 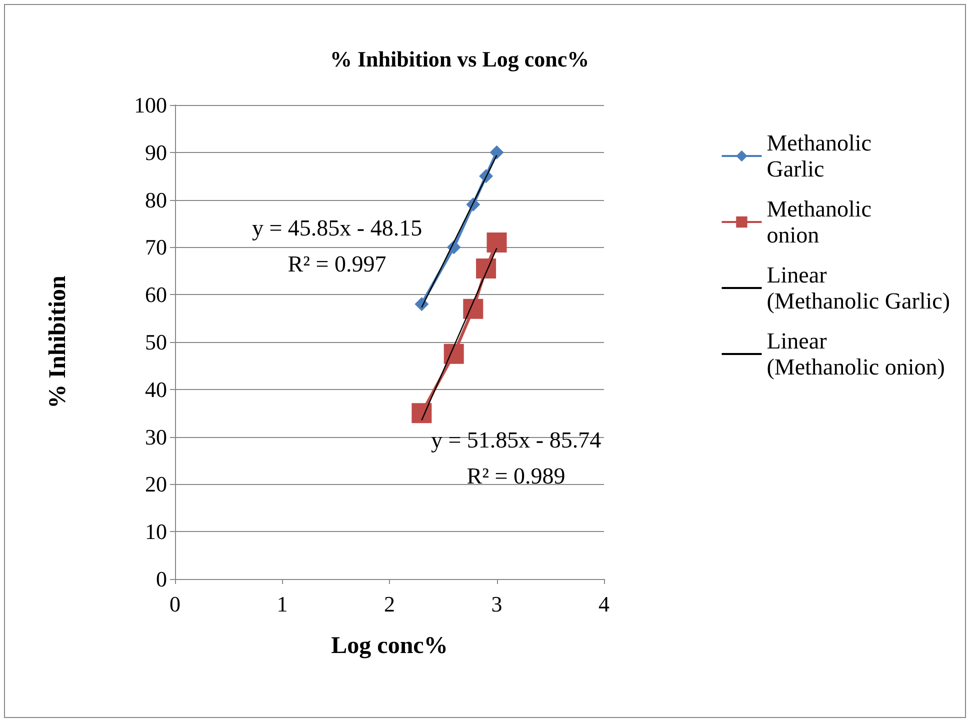 I want to click on y-tick-label: 100, so click(x=150, y=105).